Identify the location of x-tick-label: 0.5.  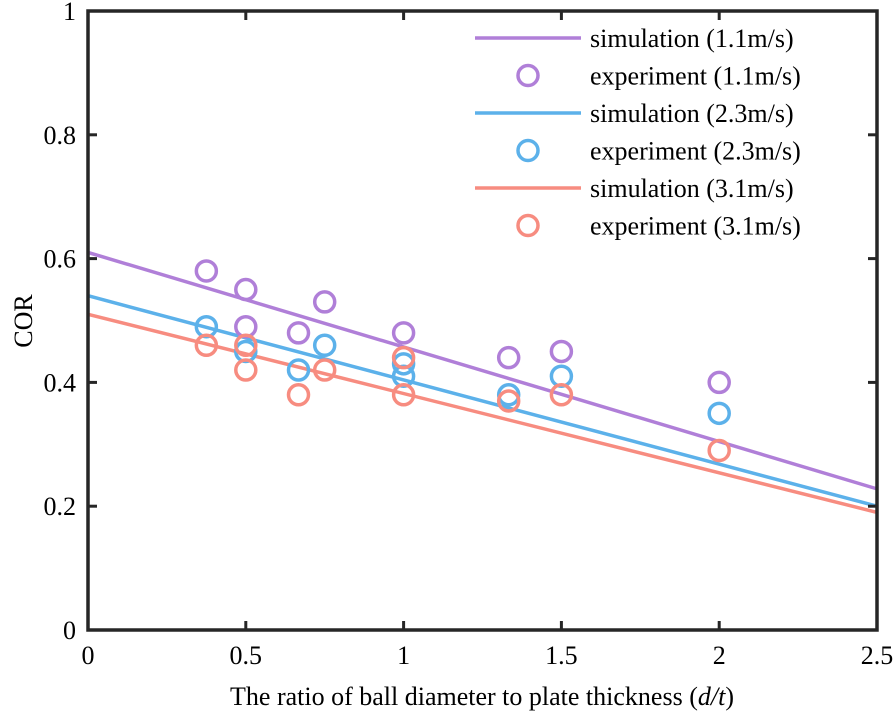
(246, 655).